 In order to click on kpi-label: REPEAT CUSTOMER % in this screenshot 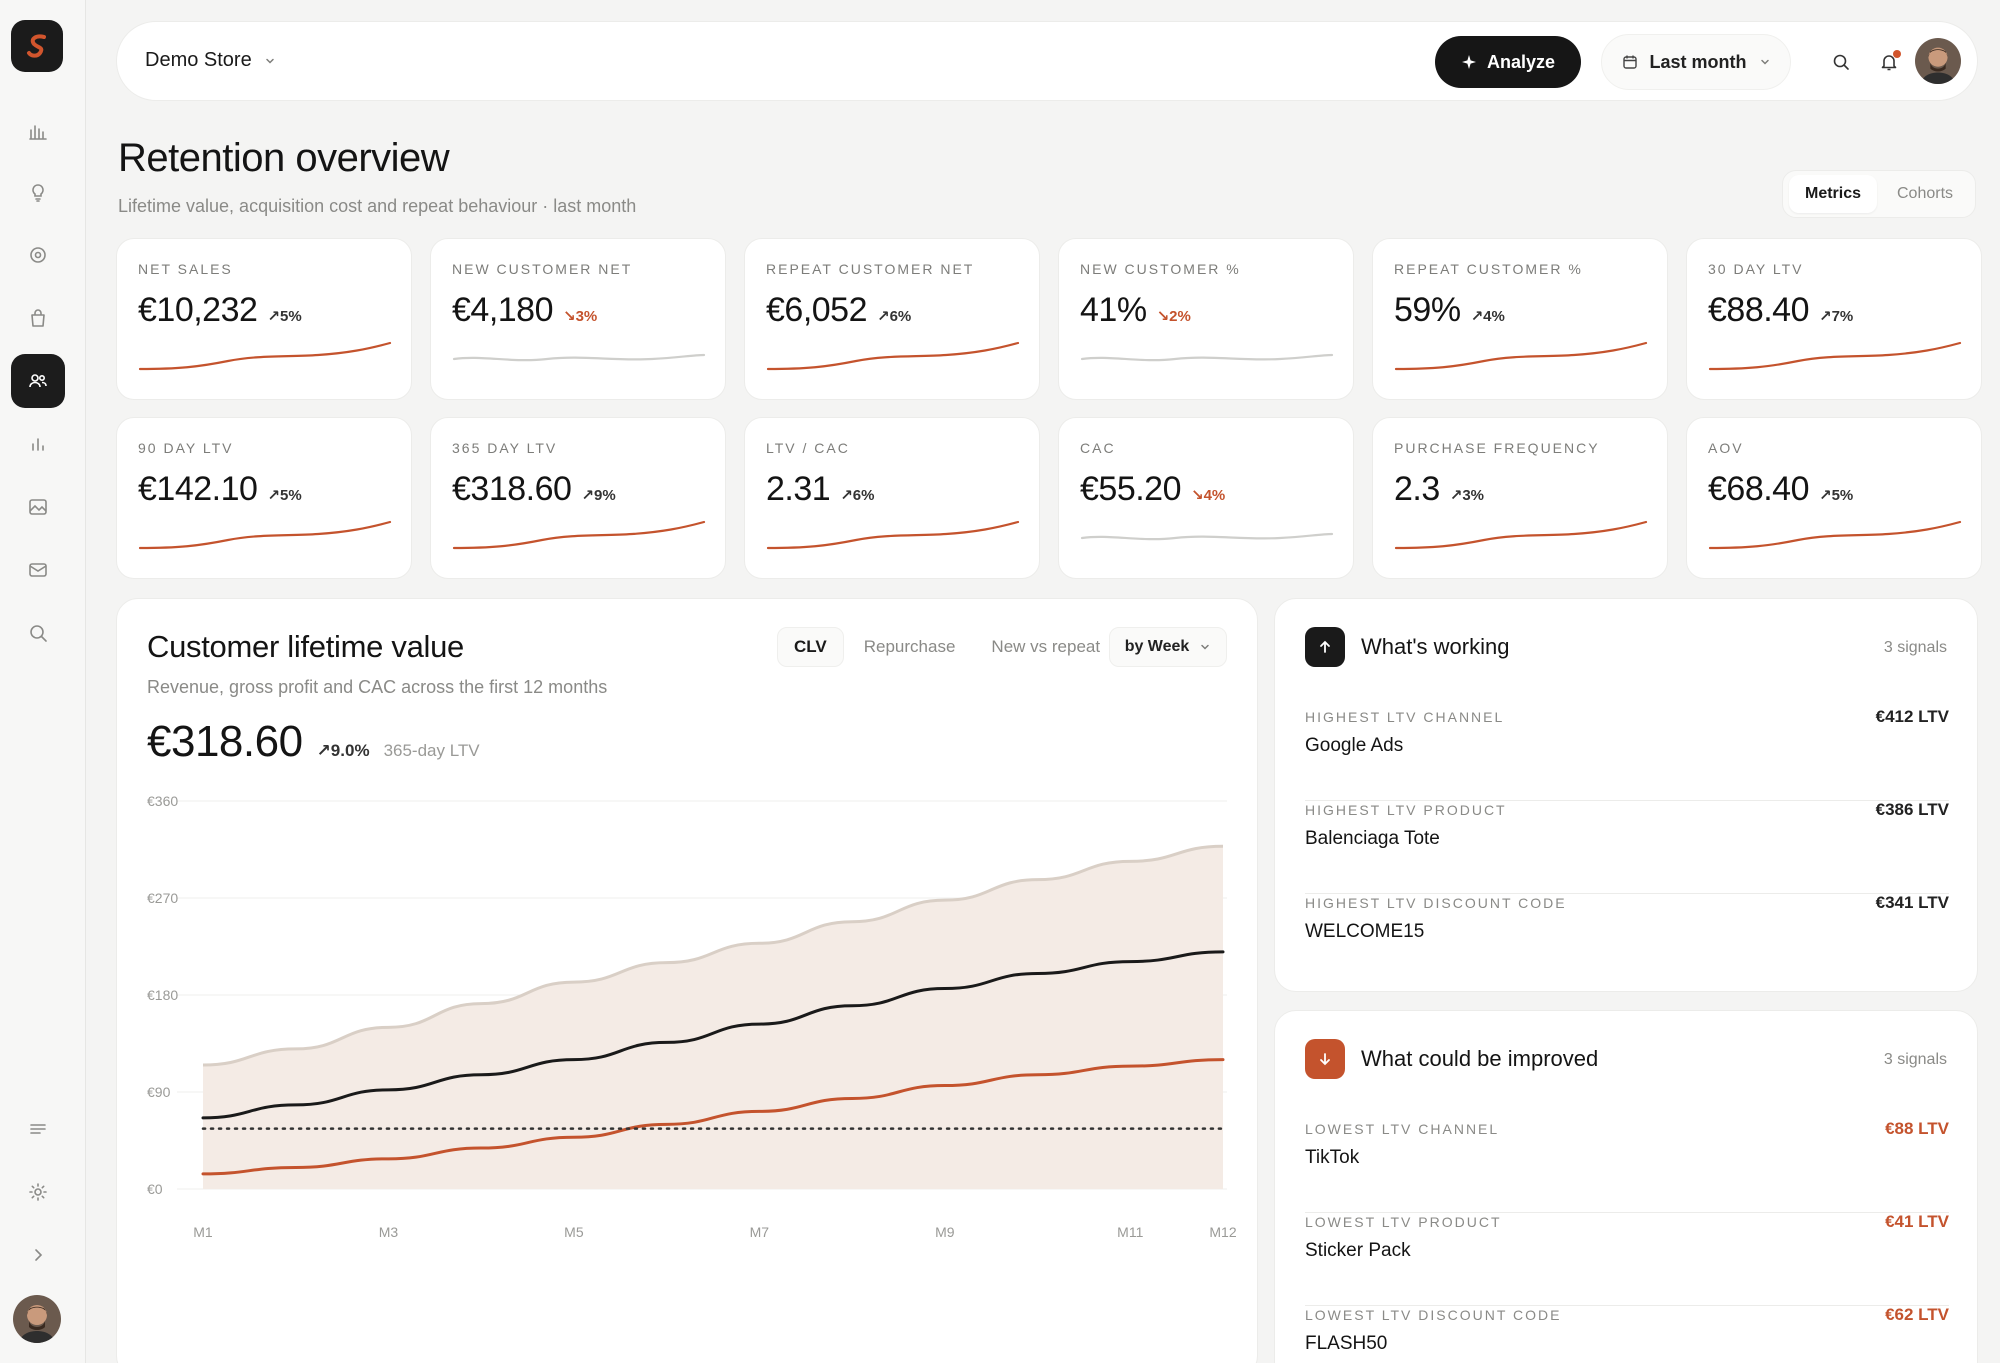, I will do `click(1488, 269)`.